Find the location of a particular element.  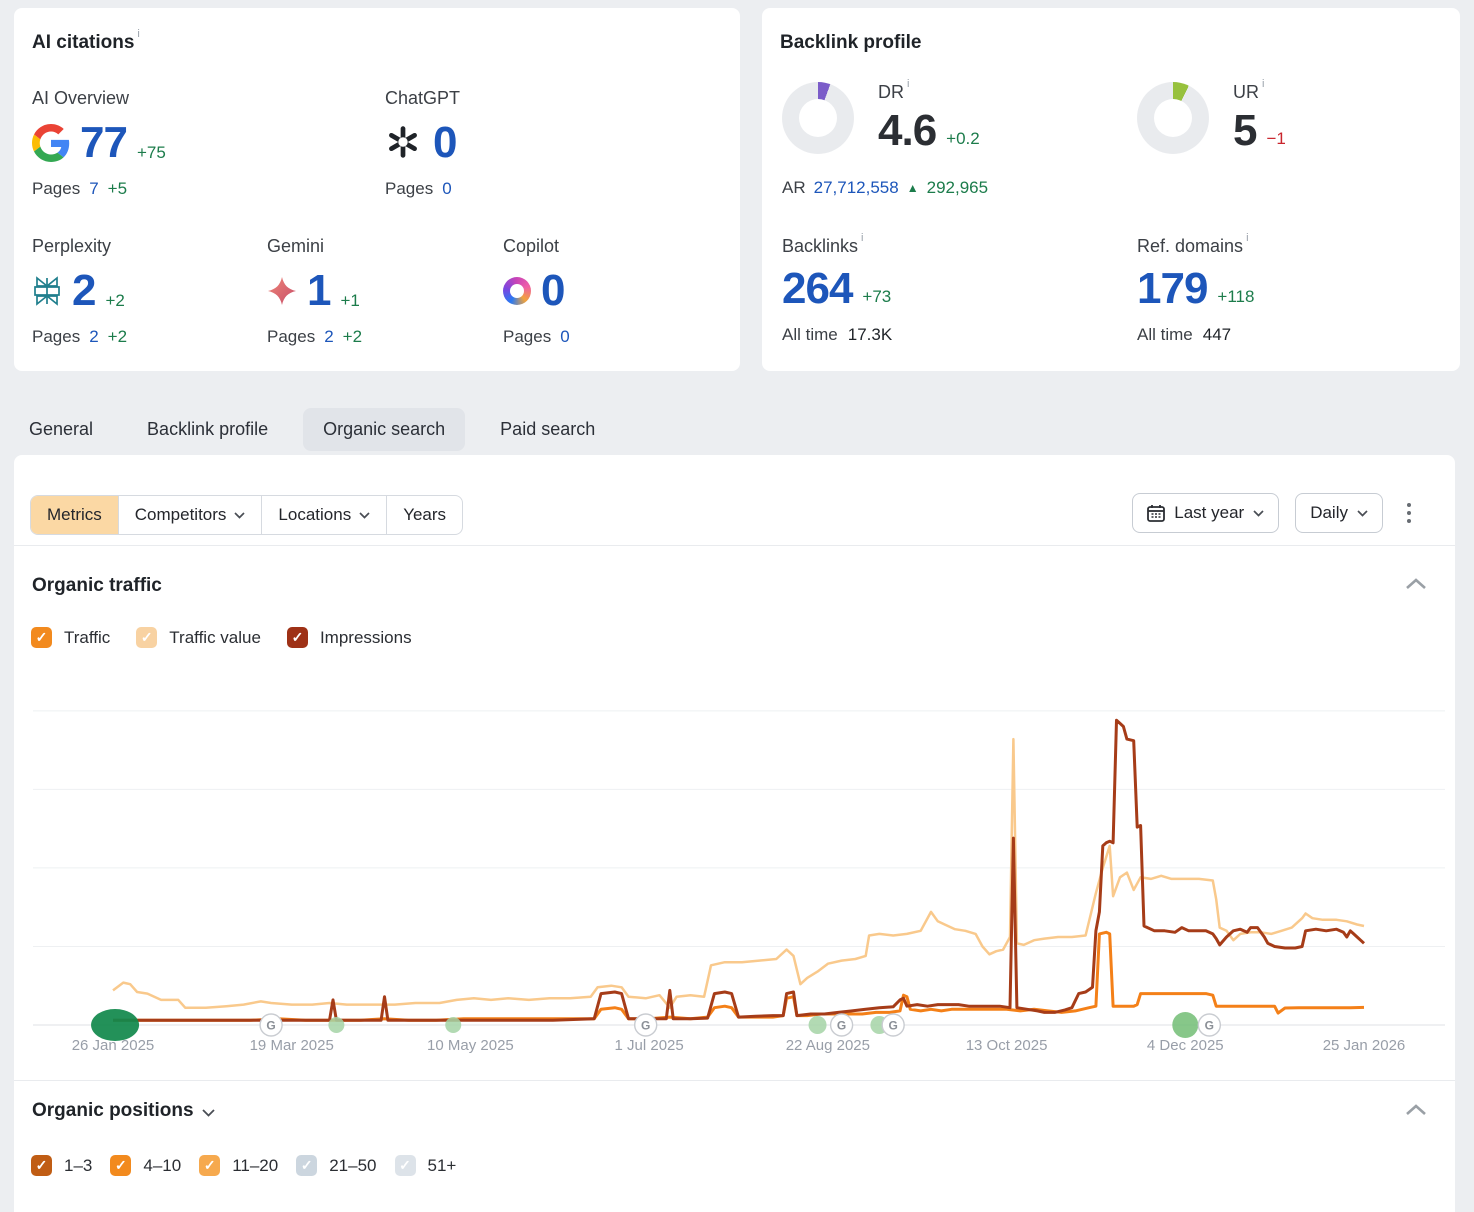

metric-gemini: Gemini 1 +1 Pages 2 +2 is located at coordinates (314, 291).